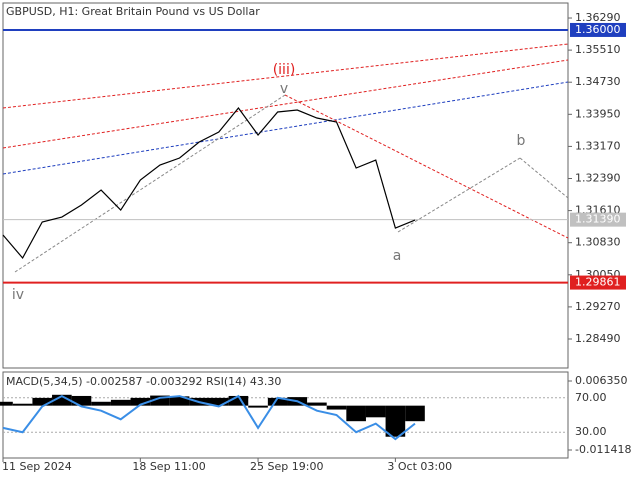  What do you see at coordinates (521, 141) in the screenshot?
I see `annotation: b` at bounding box center [521, 141].